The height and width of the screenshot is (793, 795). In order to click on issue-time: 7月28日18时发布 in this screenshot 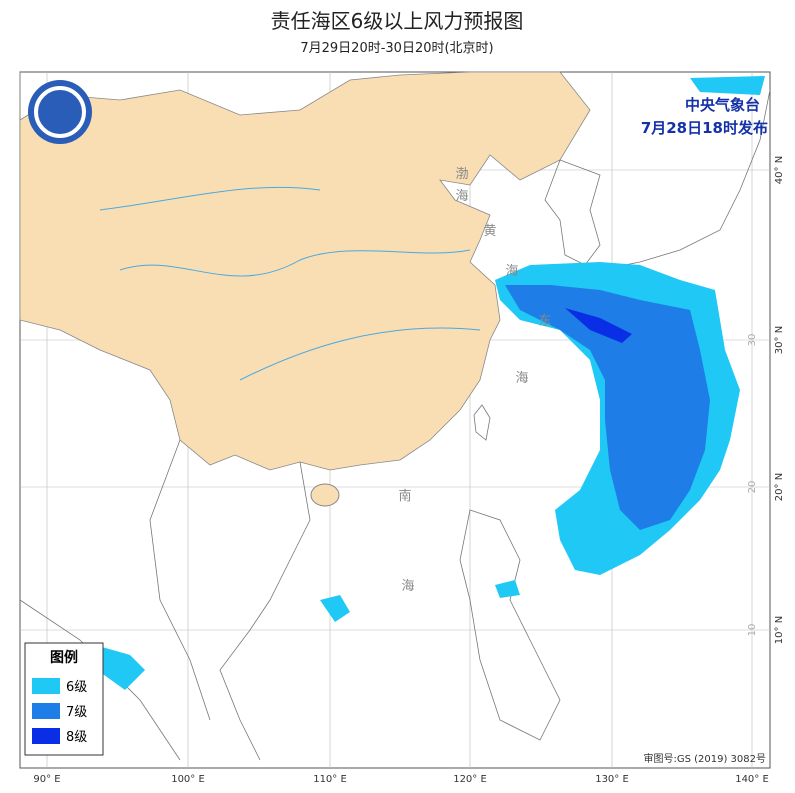, I will do `click(704, 128)`.